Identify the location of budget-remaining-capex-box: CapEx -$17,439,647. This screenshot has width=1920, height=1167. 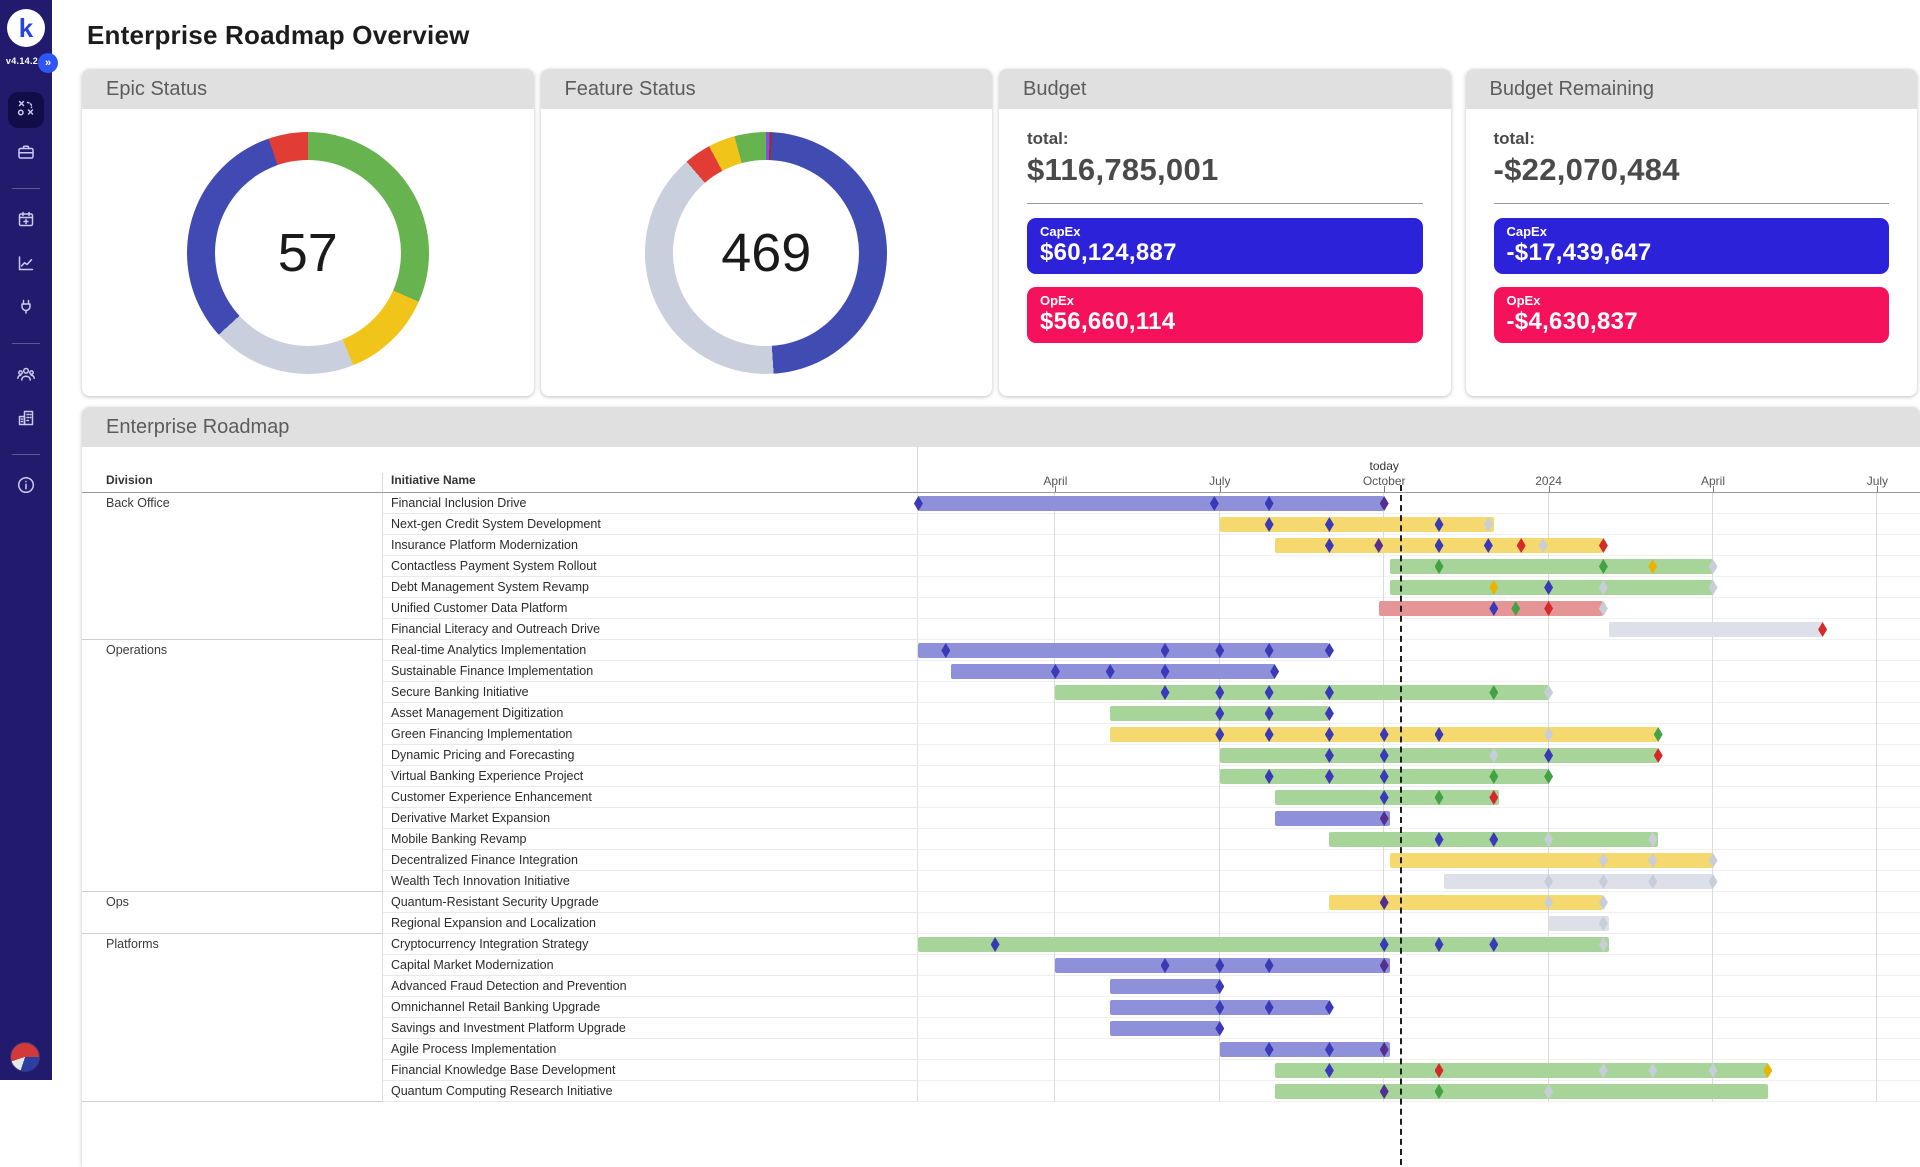
(1692, 246).